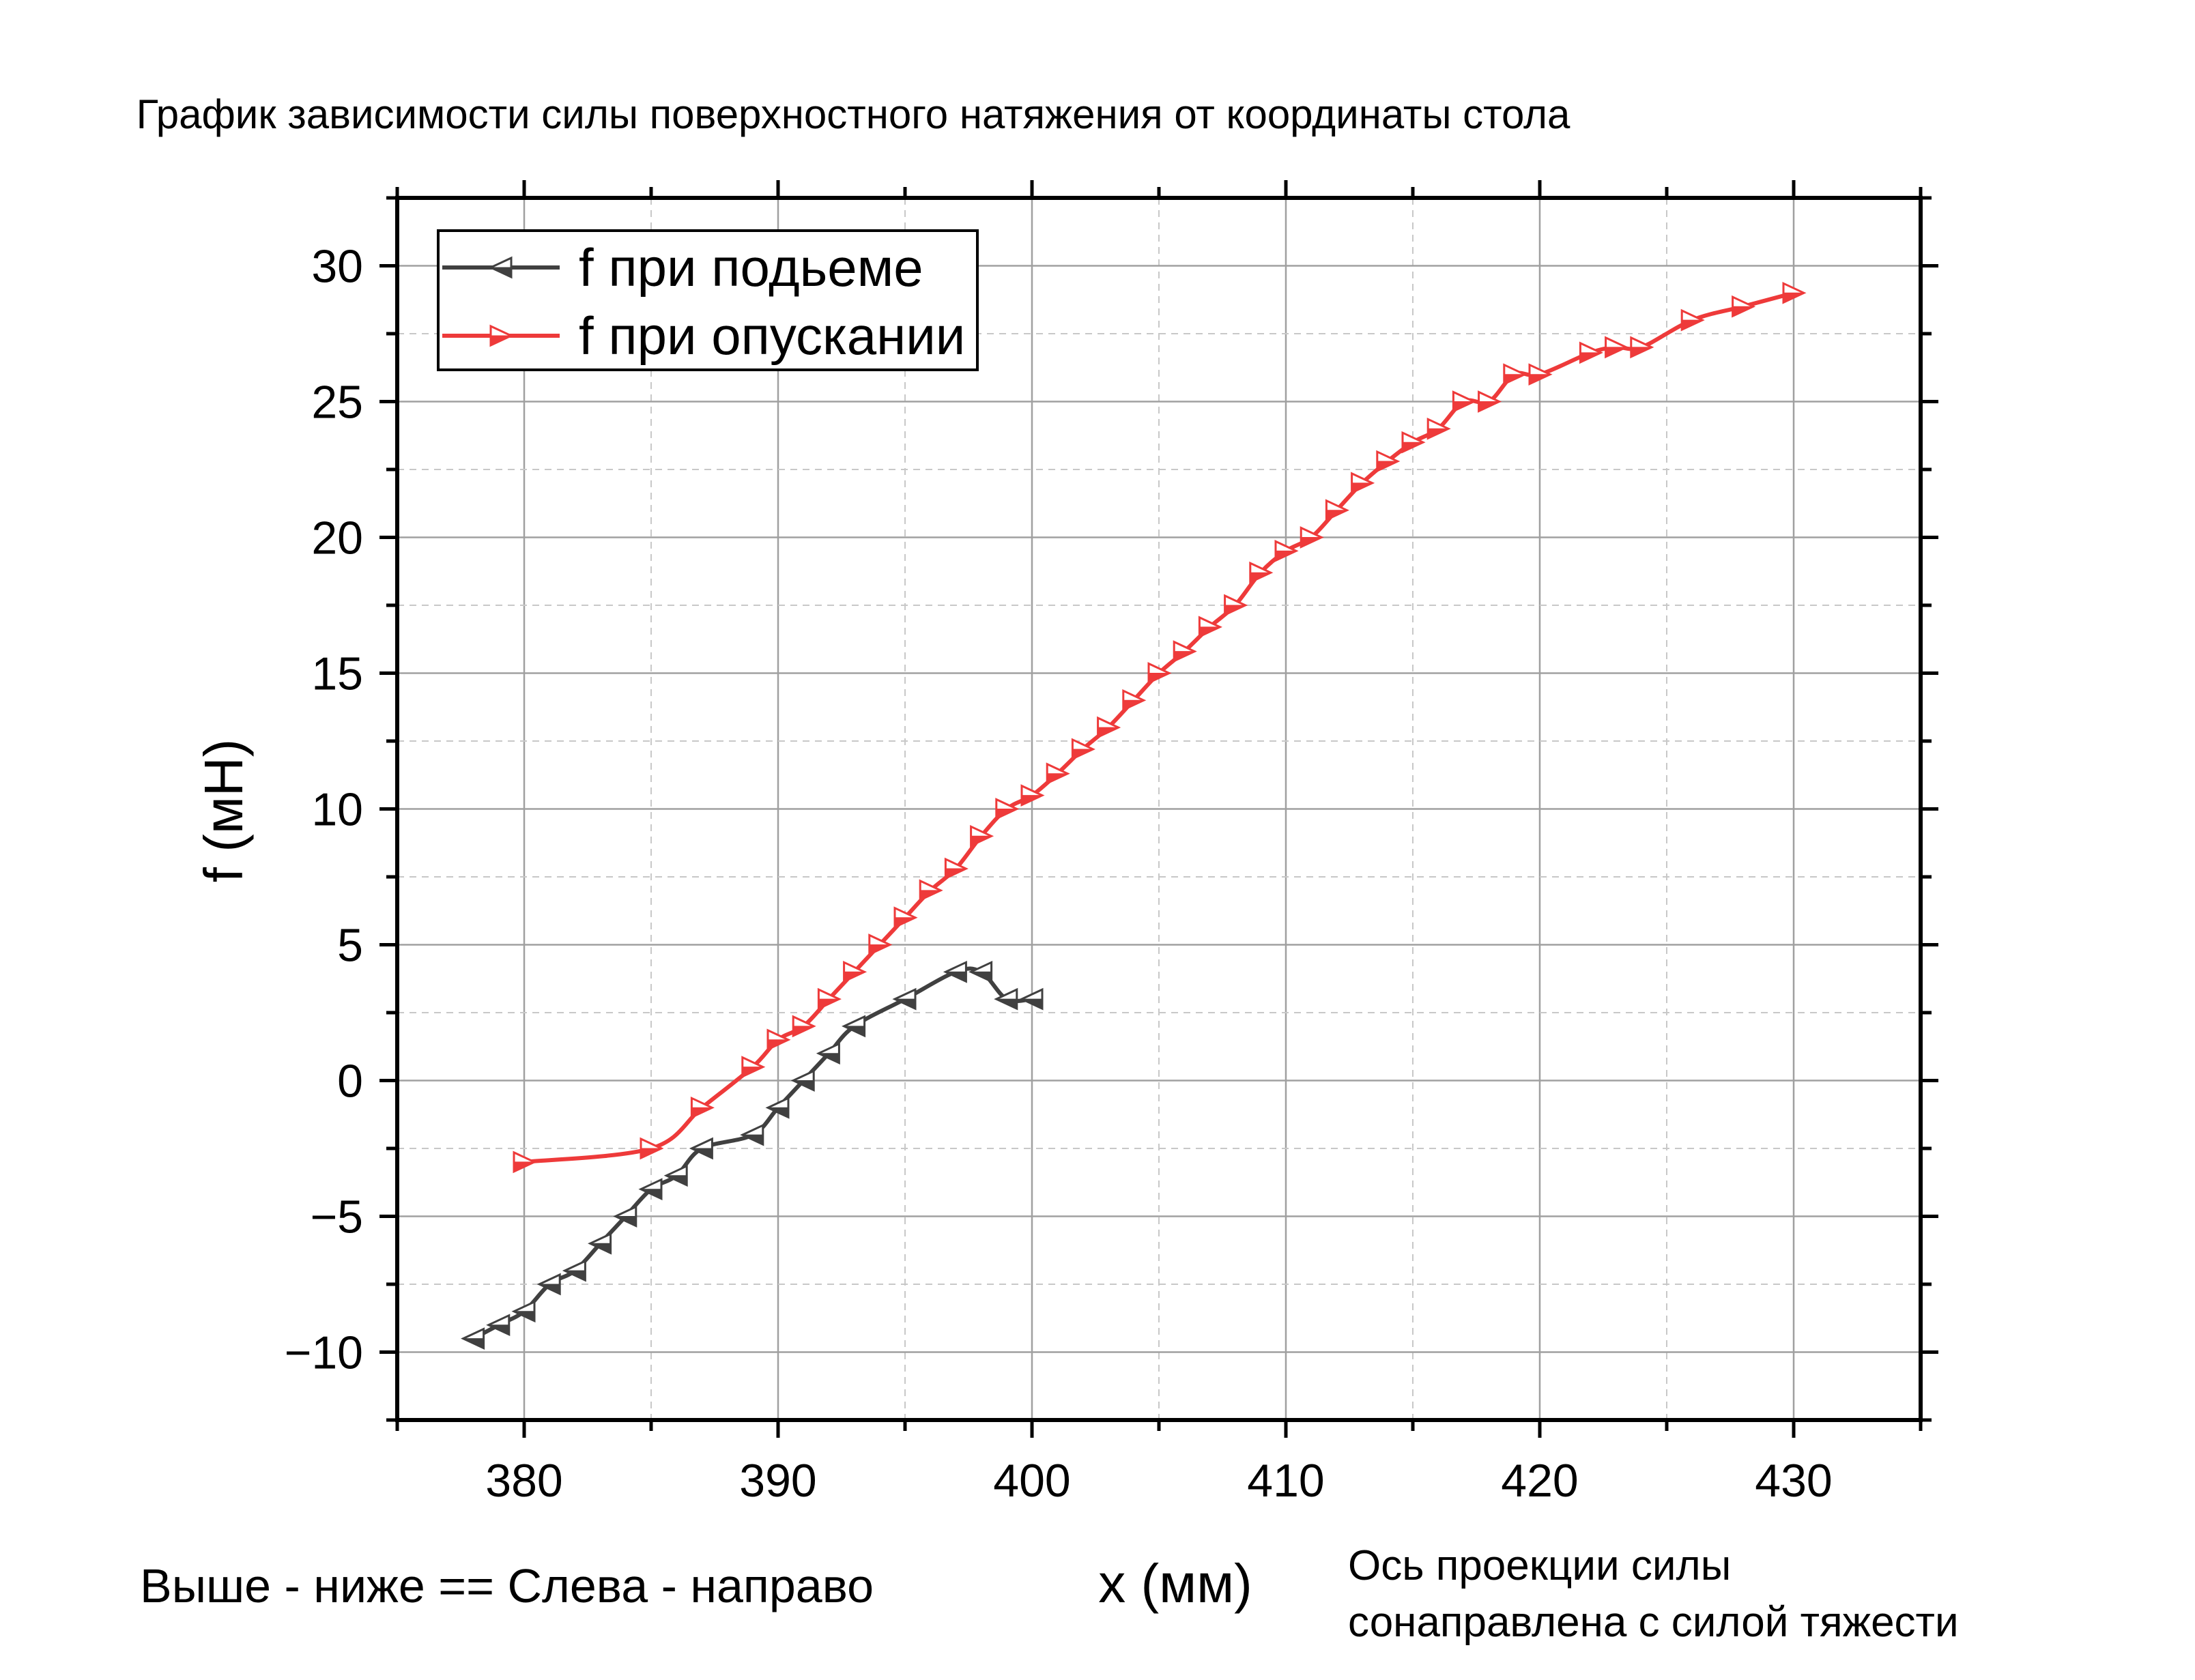  Describe the element at coordinates (223, 811) in the screenshot. I see `y-axis-label: f (мН)` at that location.